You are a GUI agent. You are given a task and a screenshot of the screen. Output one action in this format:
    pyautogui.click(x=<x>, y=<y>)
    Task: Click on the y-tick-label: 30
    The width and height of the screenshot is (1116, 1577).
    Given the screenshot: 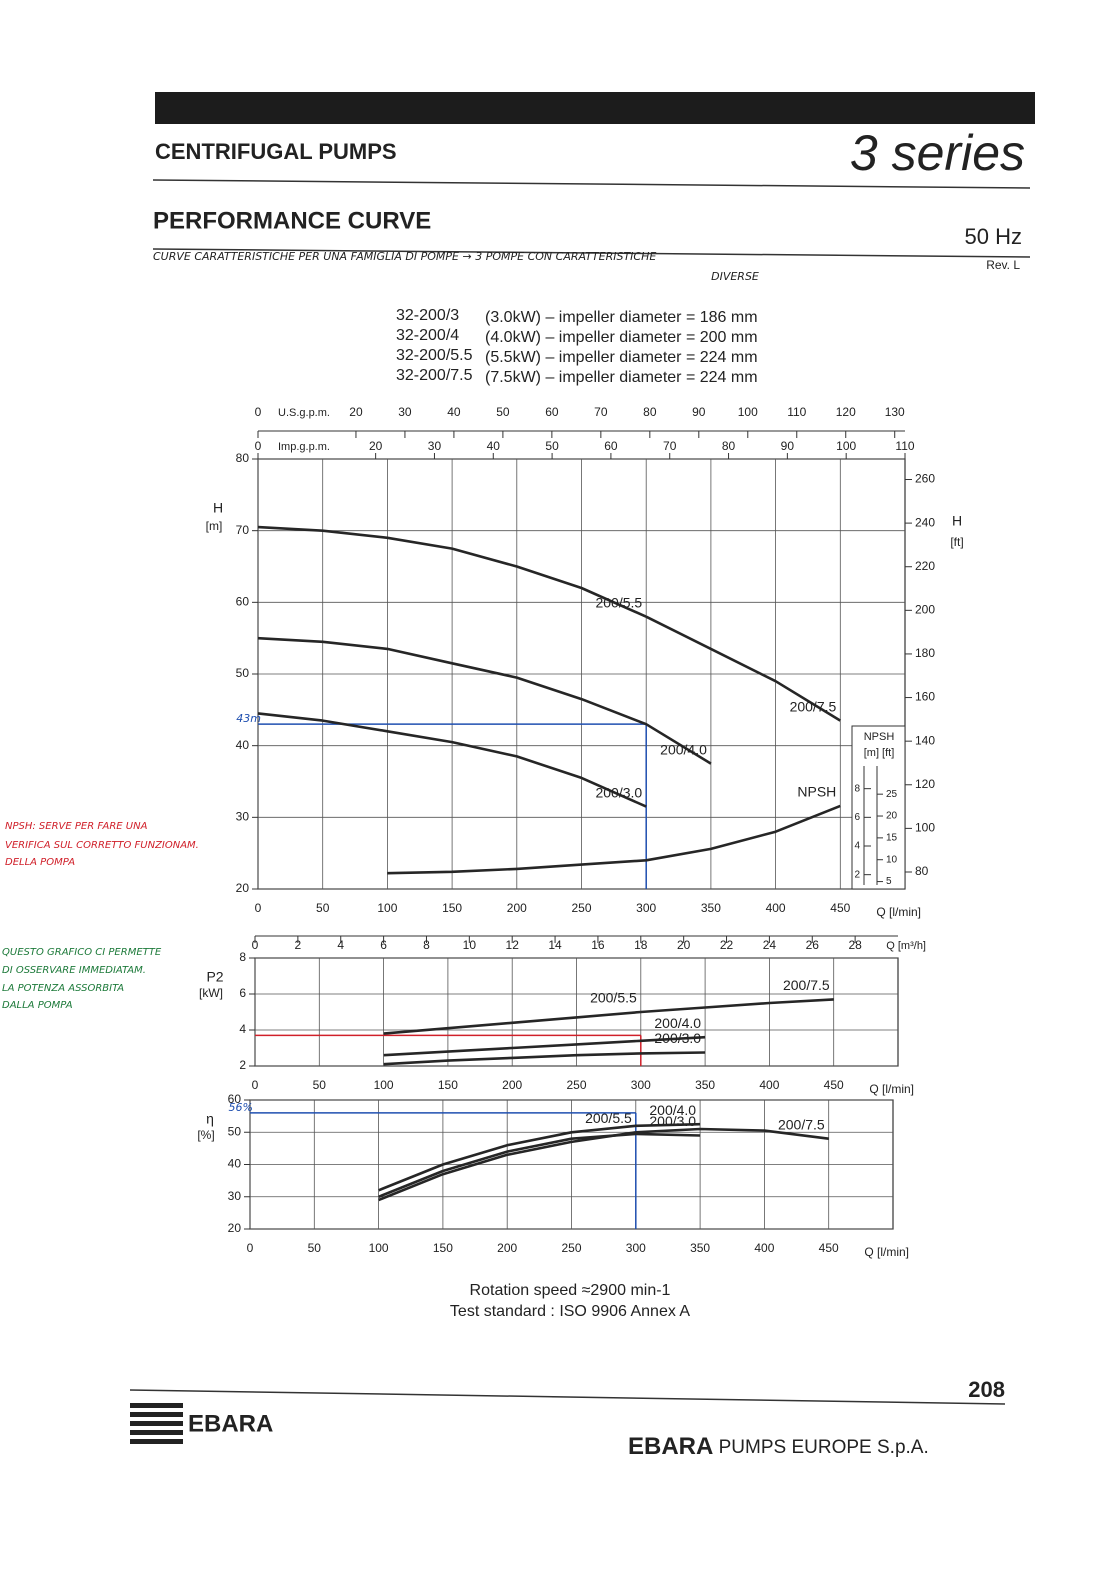 What is the action you would take?
    pyautogui.click(x=243, y=817)
    